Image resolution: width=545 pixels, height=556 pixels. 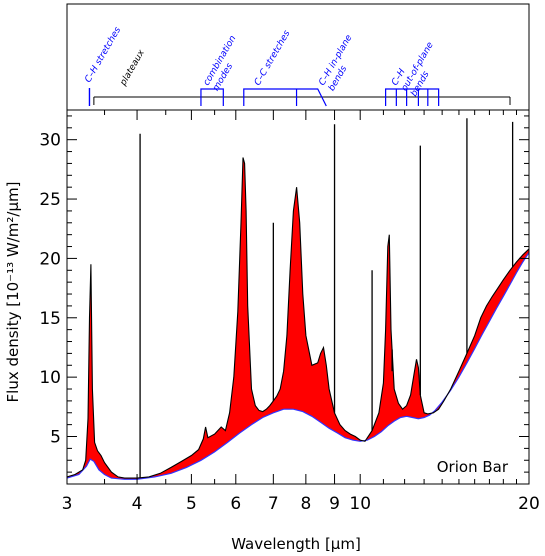 I want to click on x-tick-label: 4, so click(x=137, y=504).